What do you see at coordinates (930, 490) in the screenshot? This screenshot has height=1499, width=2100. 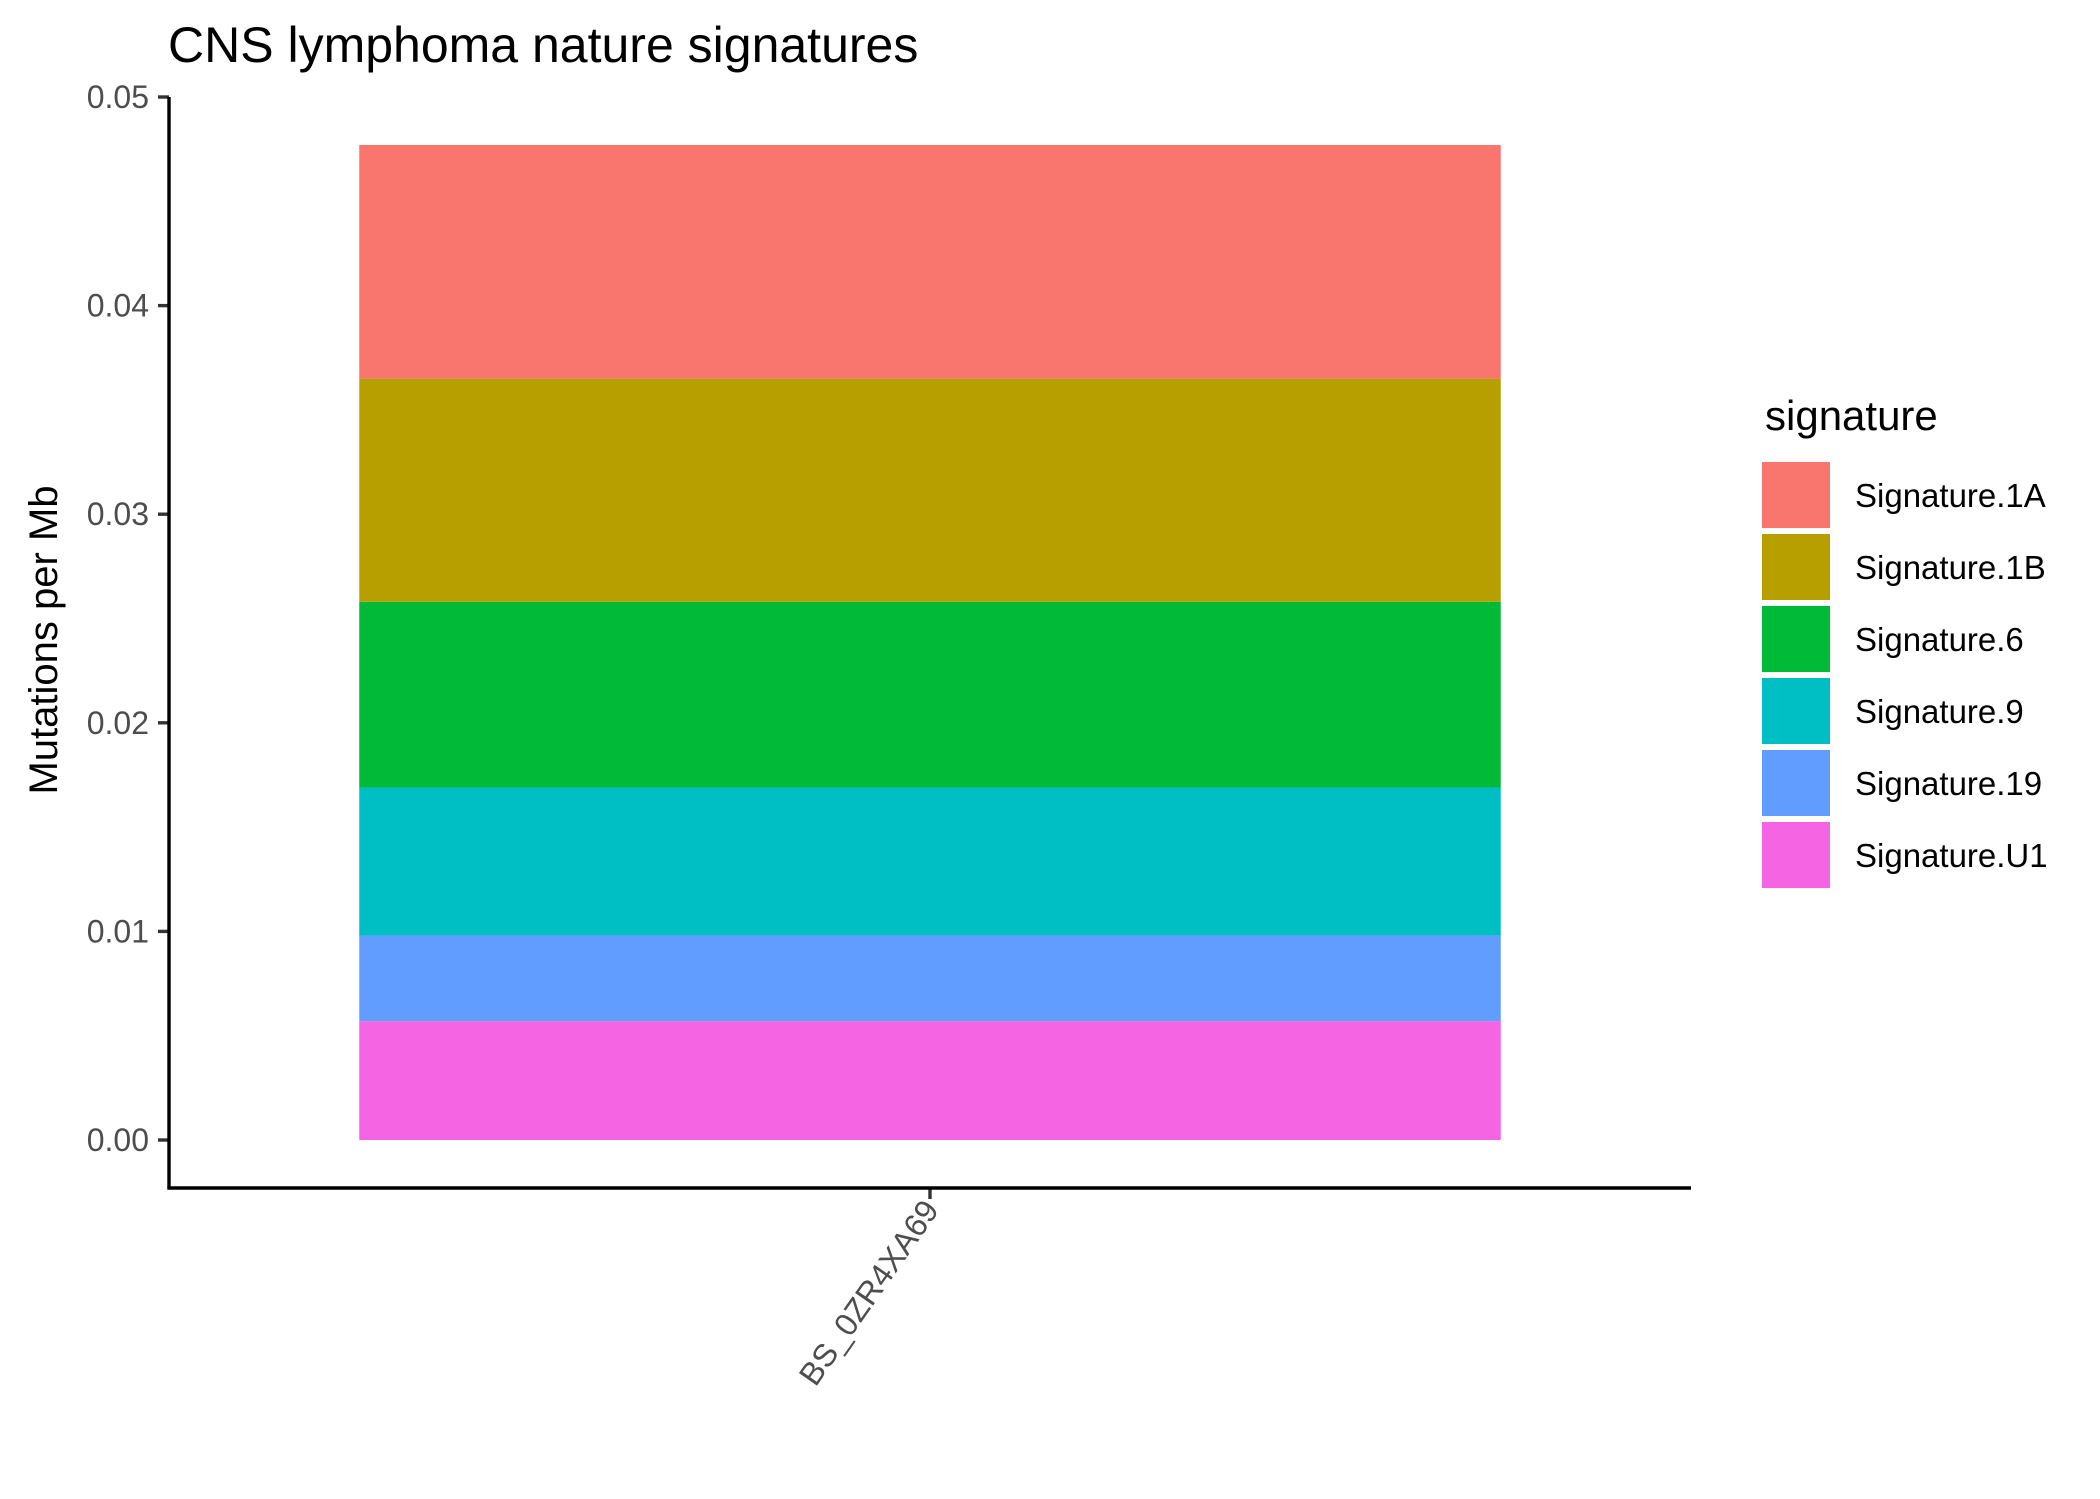 I see `bar-segment-signature-1b` at bounding box center [930, 490].